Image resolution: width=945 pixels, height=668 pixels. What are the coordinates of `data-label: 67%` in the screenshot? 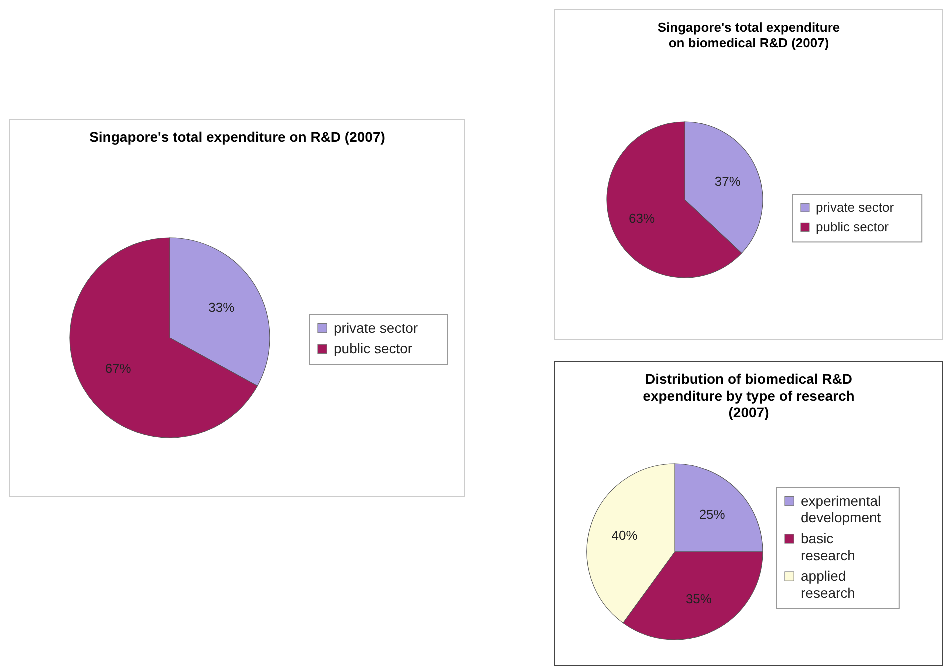 It's located at (118, 368).